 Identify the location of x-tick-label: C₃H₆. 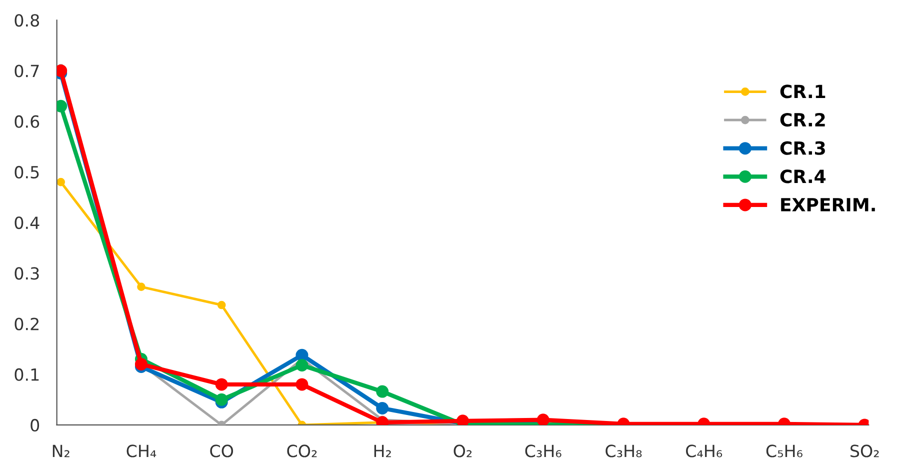
(543, 451).